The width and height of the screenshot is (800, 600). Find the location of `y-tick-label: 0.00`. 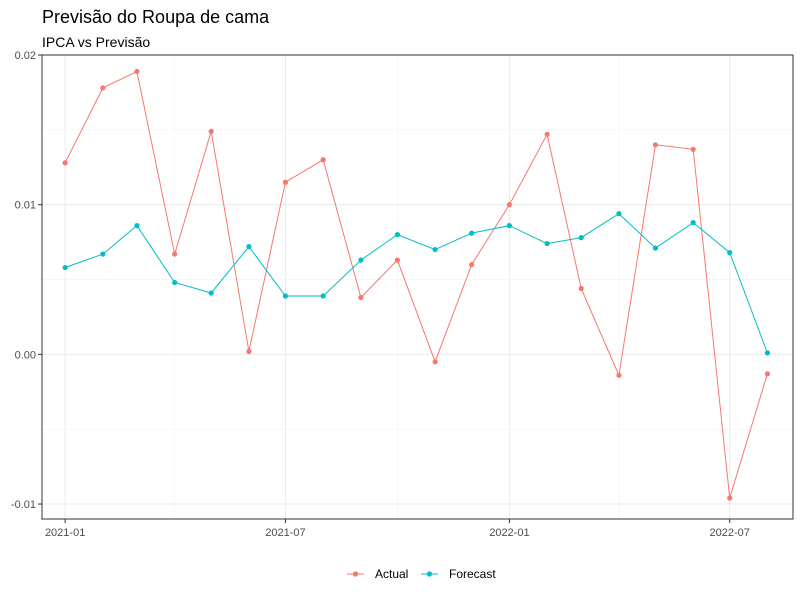

y-tick-label: 0.00 is located at coordinates (25, 355).